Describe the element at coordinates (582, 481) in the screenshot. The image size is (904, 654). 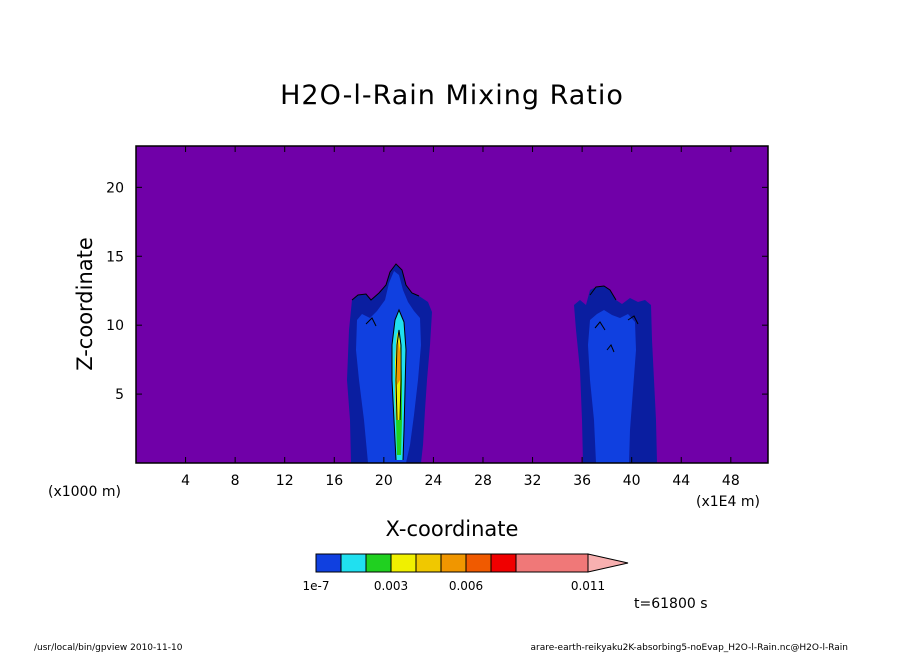
I see `x-tick-label: 36` at that location.